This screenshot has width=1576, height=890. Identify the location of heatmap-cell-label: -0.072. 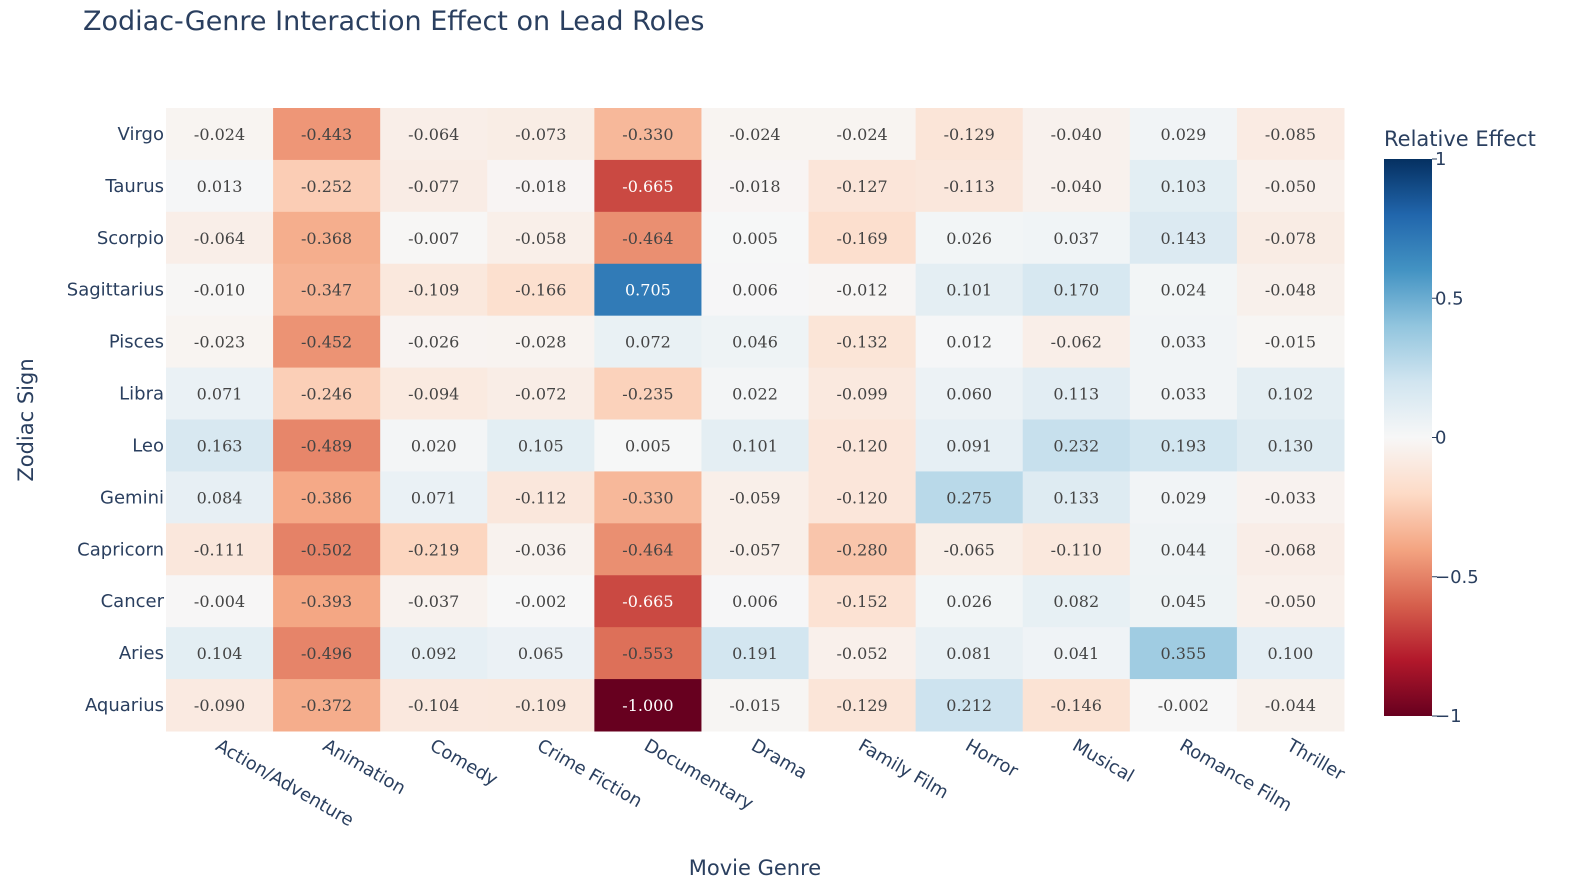
(540, 394).